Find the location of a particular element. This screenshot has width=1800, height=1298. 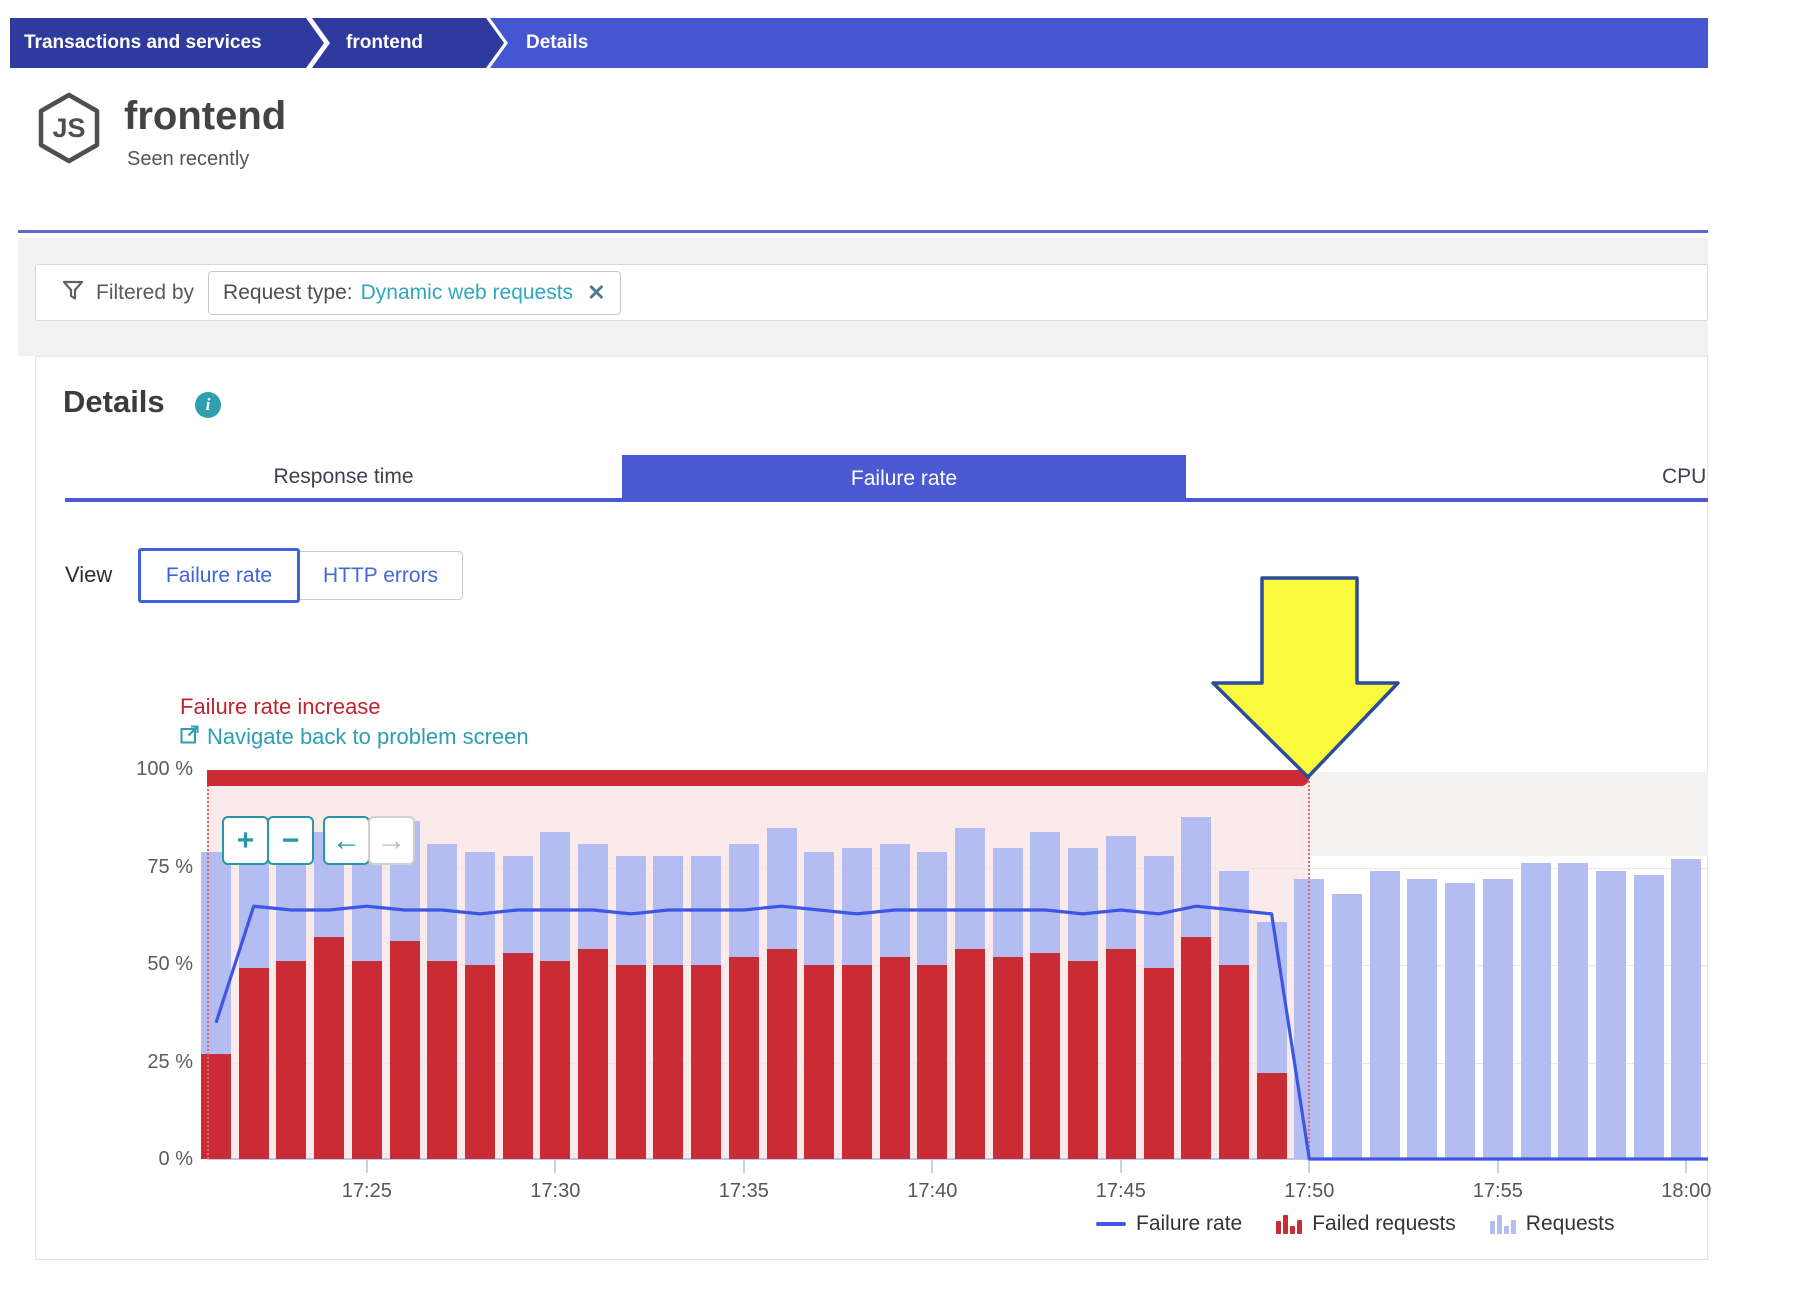

blue-bars-swatch-icon is located at coordinates (1502, 1224).